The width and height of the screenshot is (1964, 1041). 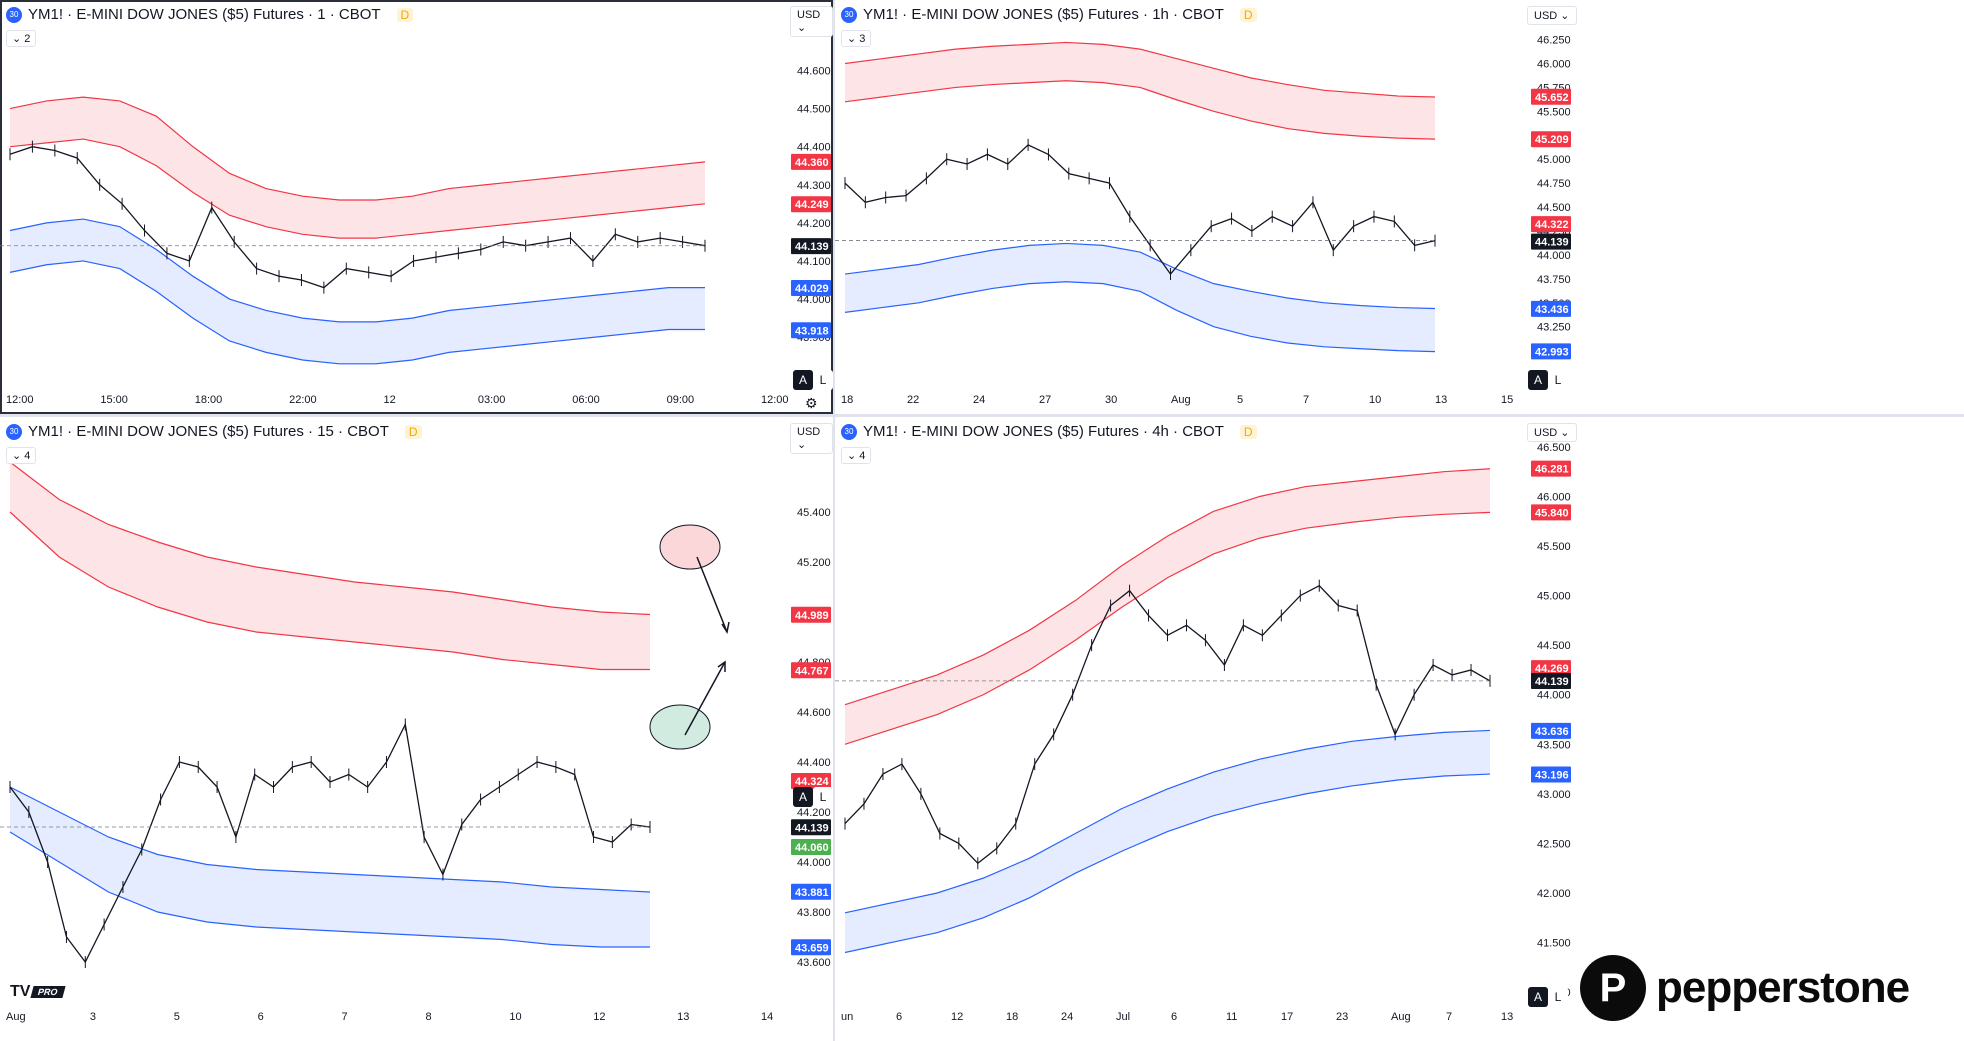 I want to click on y-tick-label: 45.500, so click(x=1554, y=112).